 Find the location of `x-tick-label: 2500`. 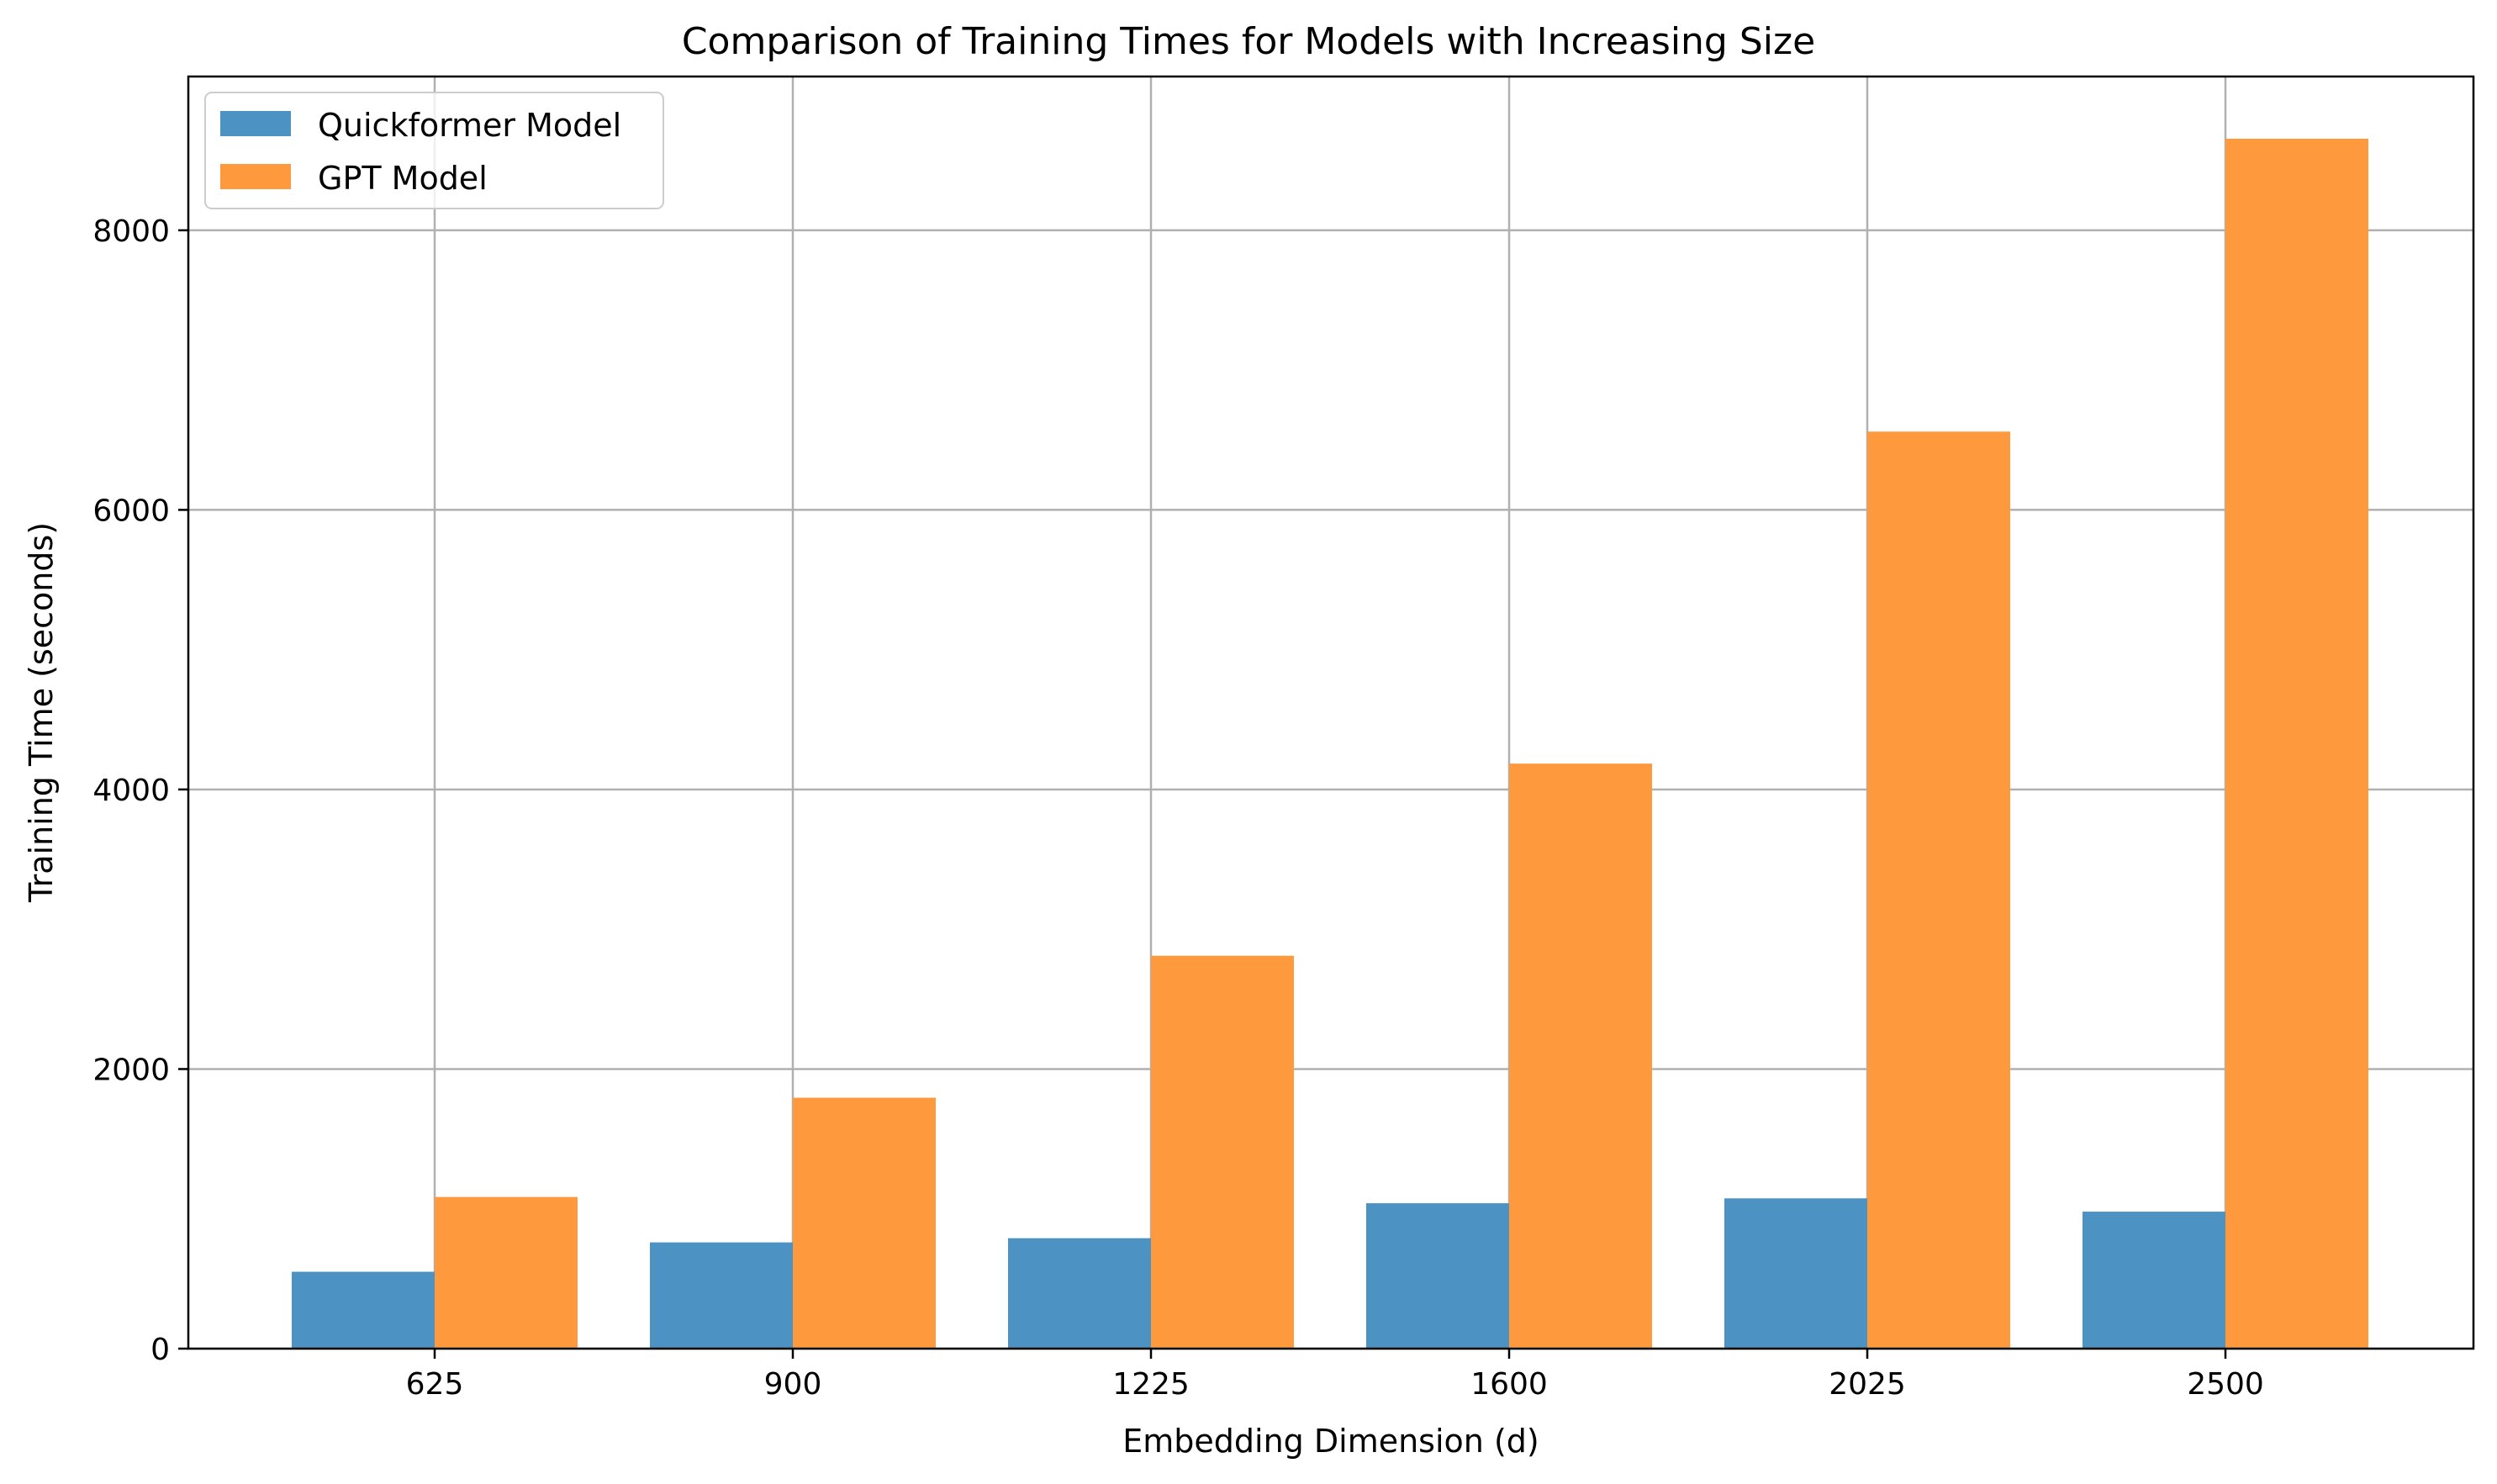

x-tick-label: 2500 is located at coordinates (2225, 1384).